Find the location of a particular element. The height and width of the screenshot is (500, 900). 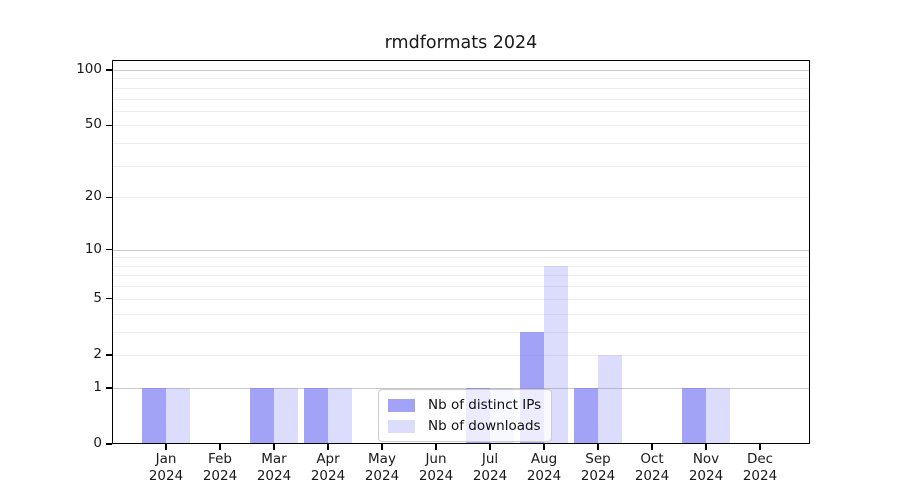

chart-title: rmdformats 2024 is located at coordinates (461, 43).